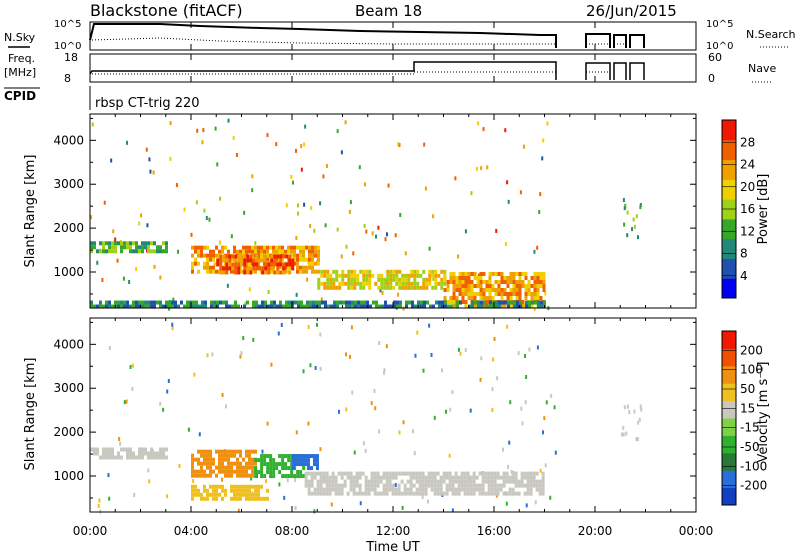  Describe the element at coordinates (494, 531) in the screenshot. I see `x-tick-label: 16:00` at that location.